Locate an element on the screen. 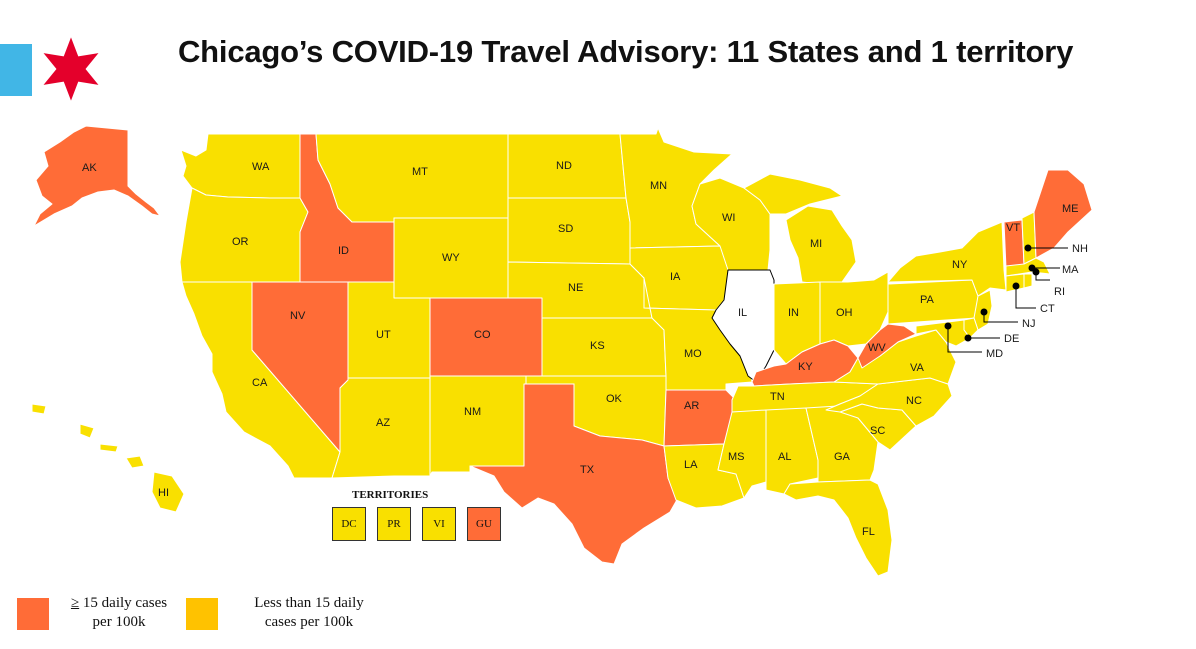 The image size is (1196, 649). state-HI-big is located at coordinates (168, 492).